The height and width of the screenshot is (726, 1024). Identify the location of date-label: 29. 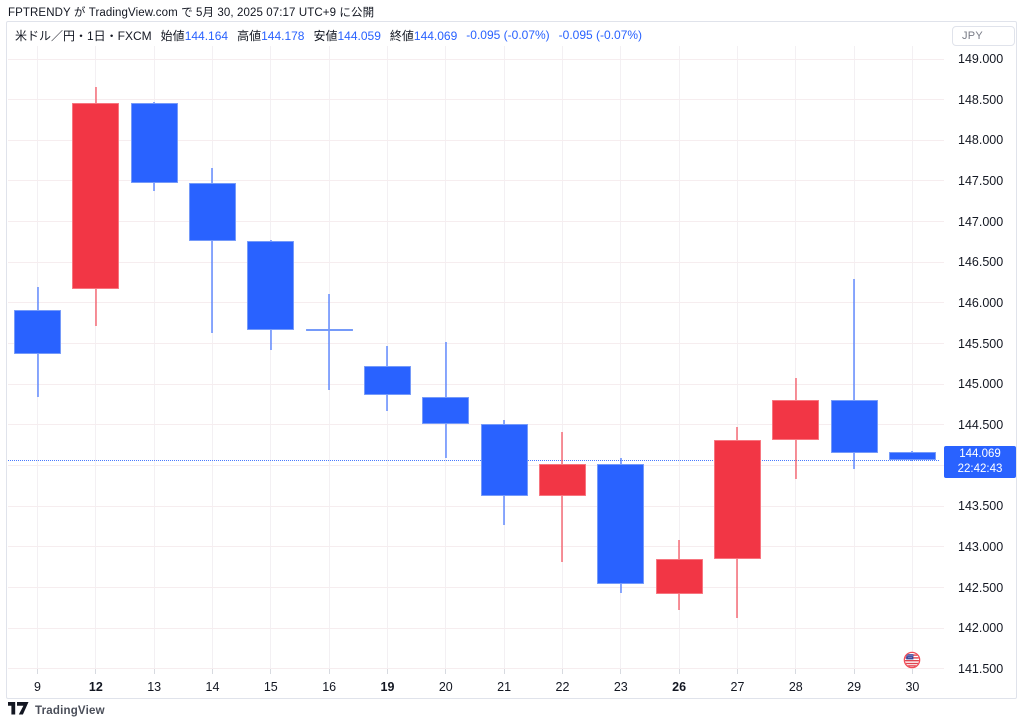
(854, 687).